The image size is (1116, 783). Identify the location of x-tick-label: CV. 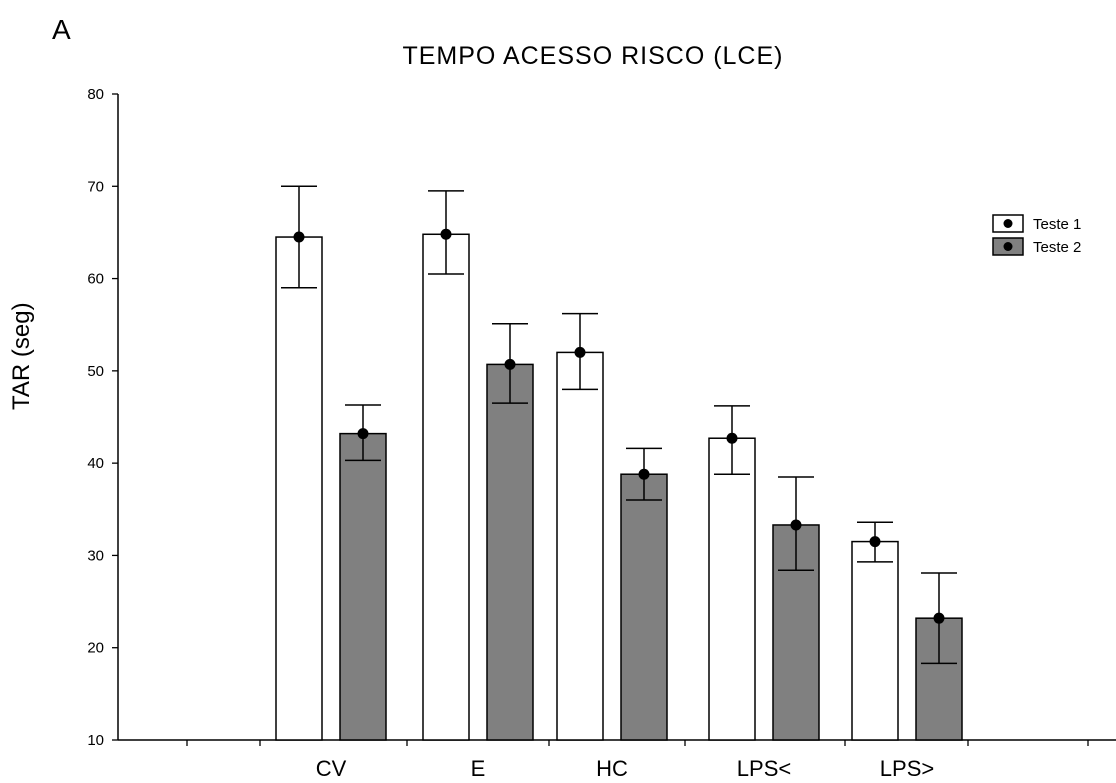
(331, 768).